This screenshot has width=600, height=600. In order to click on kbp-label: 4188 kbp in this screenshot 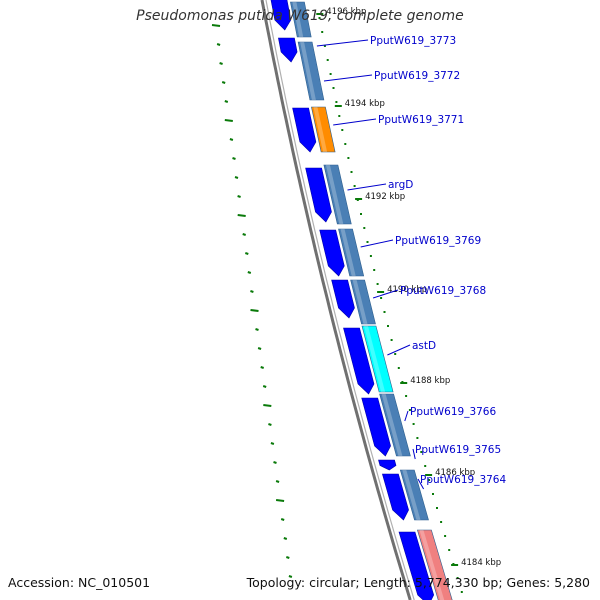, I will do `click(430, 381)`.